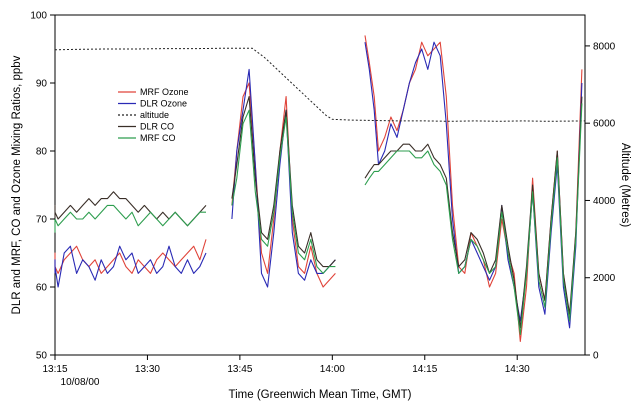  What do you see at coordinates (42, 288) in the screenshot?
I see `y-left-tick-label: 60` at bounding box center [42, 288].